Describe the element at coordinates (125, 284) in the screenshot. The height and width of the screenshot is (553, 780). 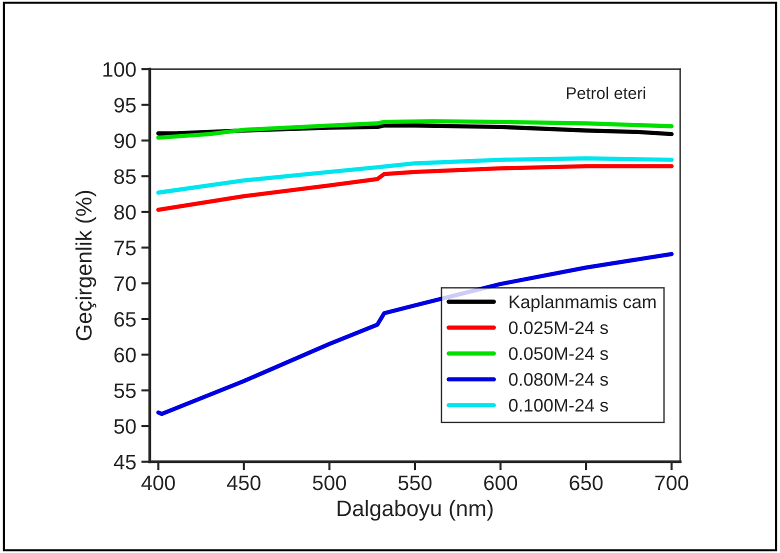
I see `y-tick-label: 70` at that location.